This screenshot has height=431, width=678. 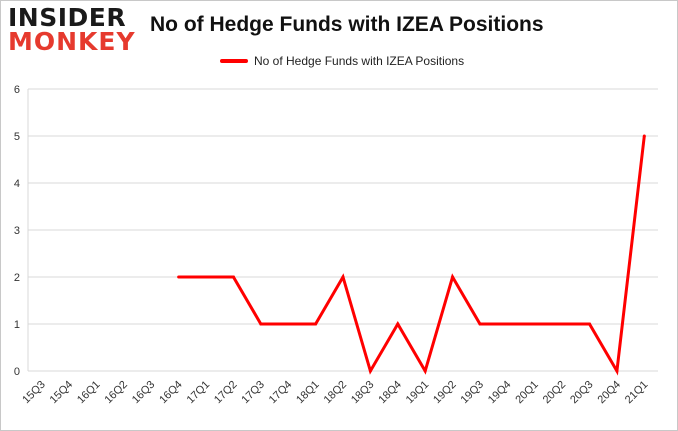 I want to click on legend-swatch, so click(x=234, y=61).